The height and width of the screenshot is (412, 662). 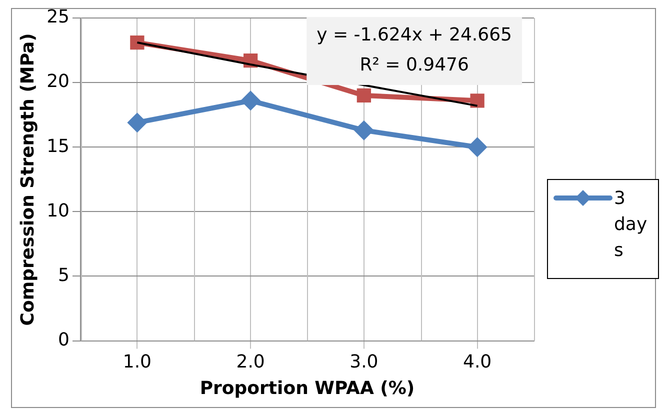 What do you see at coordinates (58, 146) in the screenshot?
I see `y-tick-label: 15` at bounding box center [58, 146].